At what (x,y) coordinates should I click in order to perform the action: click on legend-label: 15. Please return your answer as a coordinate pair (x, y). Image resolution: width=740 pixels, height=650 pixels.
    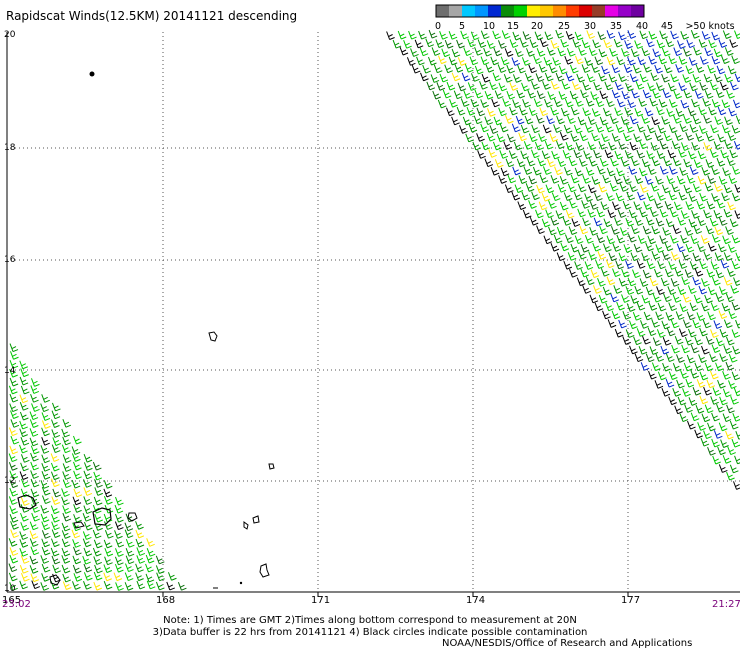
    Looking at the image, I should click on (513, 26).